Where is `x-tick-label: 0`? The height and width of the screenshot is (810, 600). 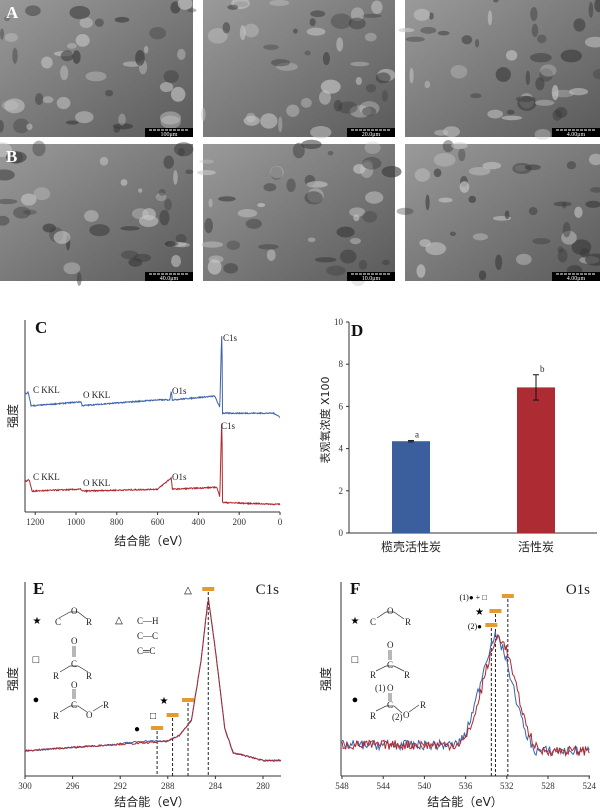 x-tick-label: 0 is located at coordinates (280, 522).